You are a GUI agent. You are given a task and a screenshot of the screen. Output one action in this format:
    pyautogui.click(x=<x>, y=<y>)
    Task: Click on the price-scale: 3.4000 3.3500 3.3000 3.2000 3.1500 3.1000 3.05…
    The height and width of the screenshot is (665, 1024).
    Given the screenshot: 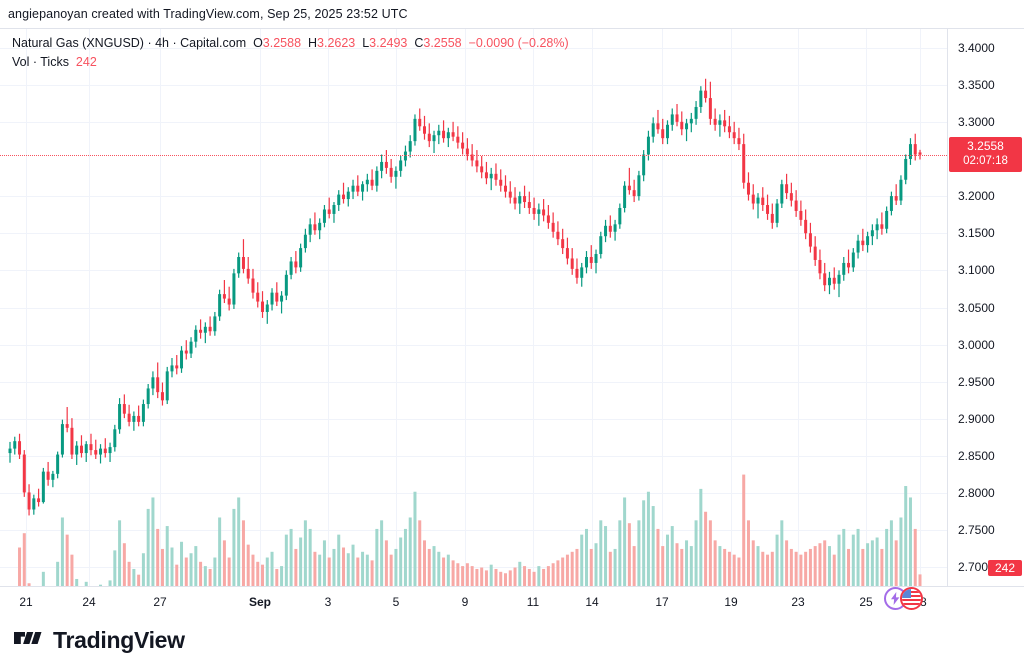 What is the action you would take?
    pyautogui.click(x=985, y=307)
    